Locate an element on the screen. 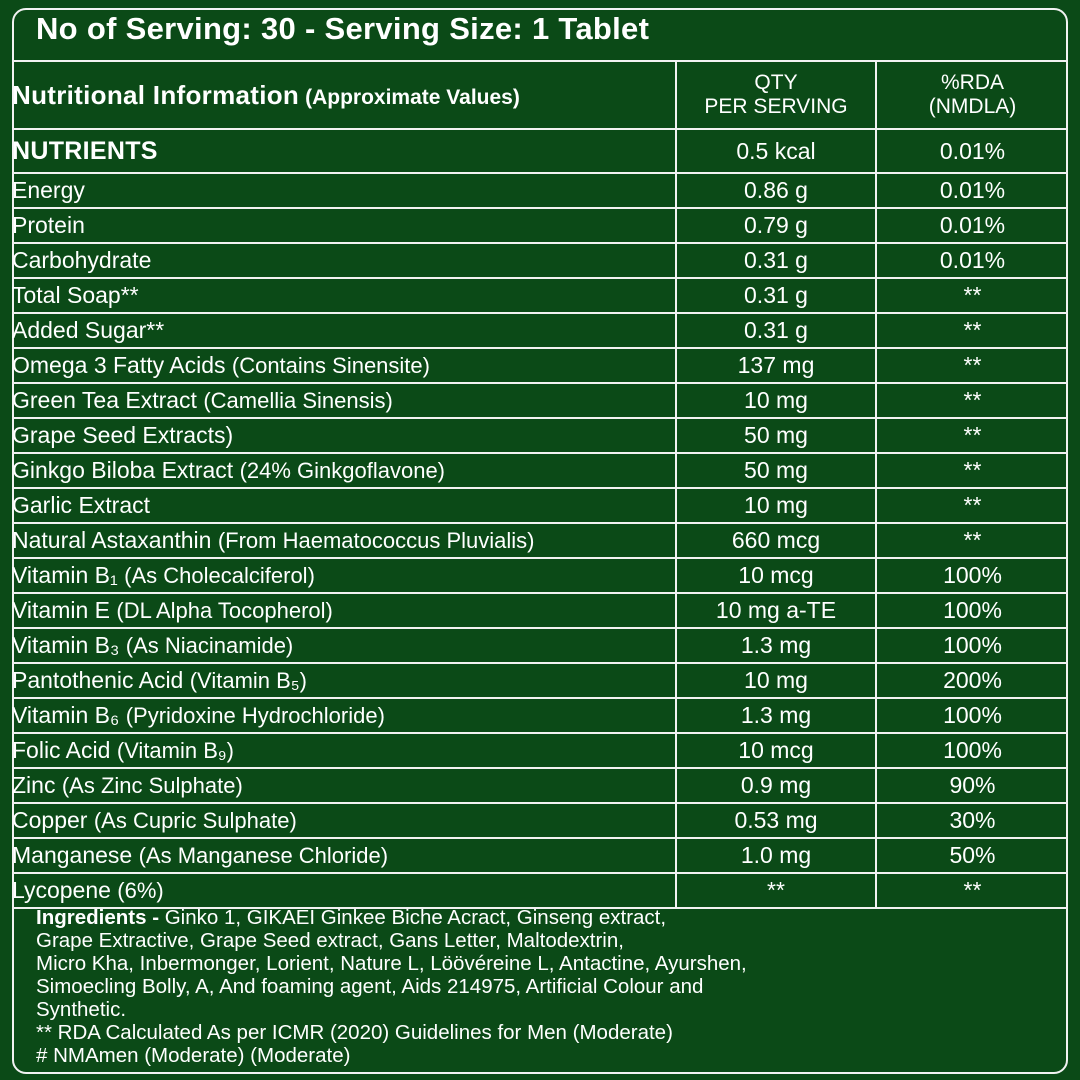 This screenshot has height=1080, width=1080. nutrient-name-cell: Zinc (As Zinc Sulphate) is located at coordinates (344, 785).